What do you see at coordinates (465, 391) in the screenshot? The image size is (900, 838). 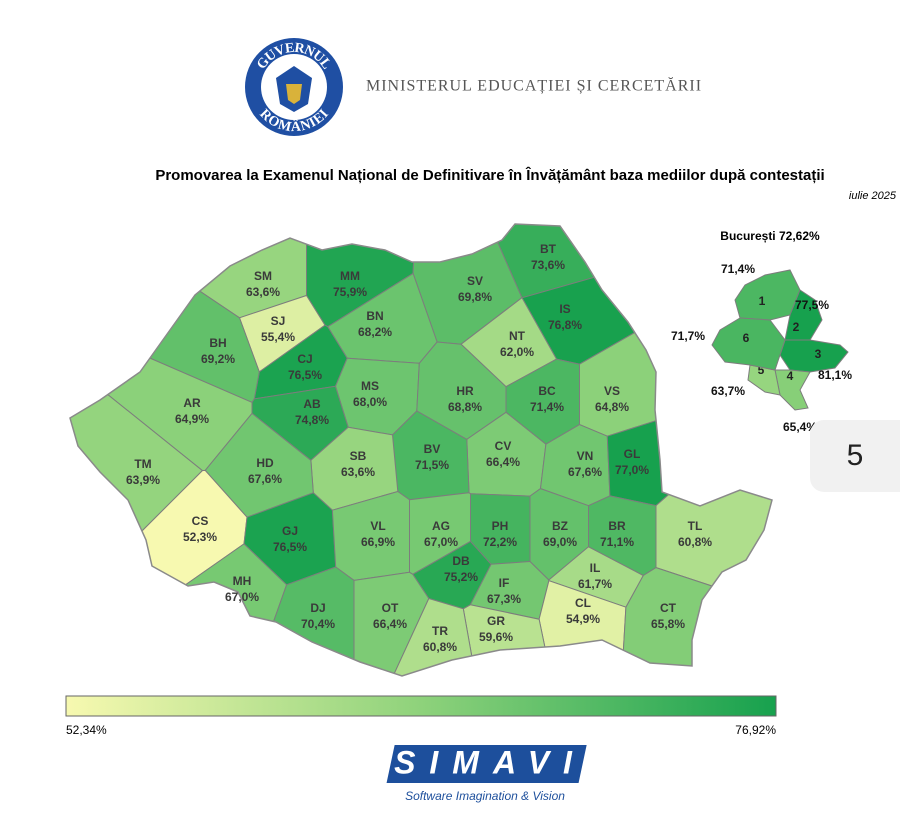 I see `county-code: HR` at bounding box center [465, 391].